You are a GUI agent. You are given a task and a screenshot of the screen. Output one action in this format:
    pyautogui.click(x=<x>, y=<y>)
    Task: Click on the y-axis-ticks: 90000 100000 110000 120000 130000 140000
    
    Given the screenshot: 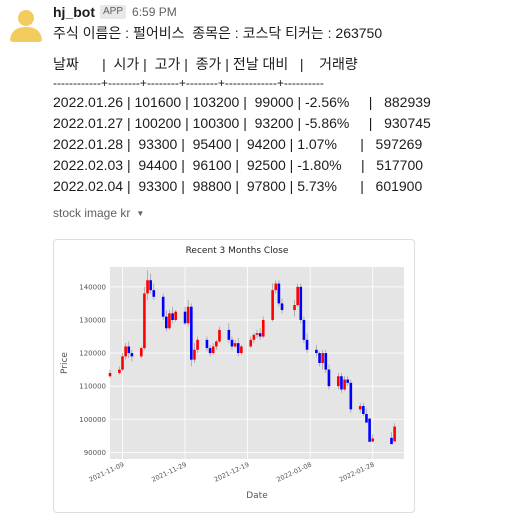 What is the action you would take?
    pyautogui.click(x=92, y=370)
    